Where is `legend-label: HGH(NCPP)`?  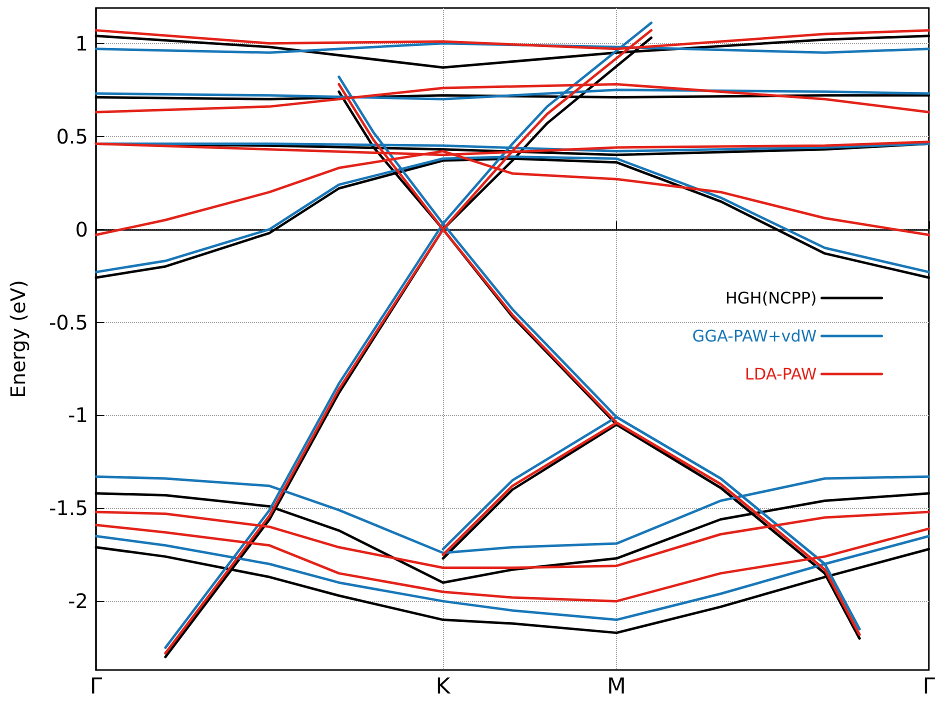
legend-label: HGH(NCPP) is located at coordinates (771, 298).